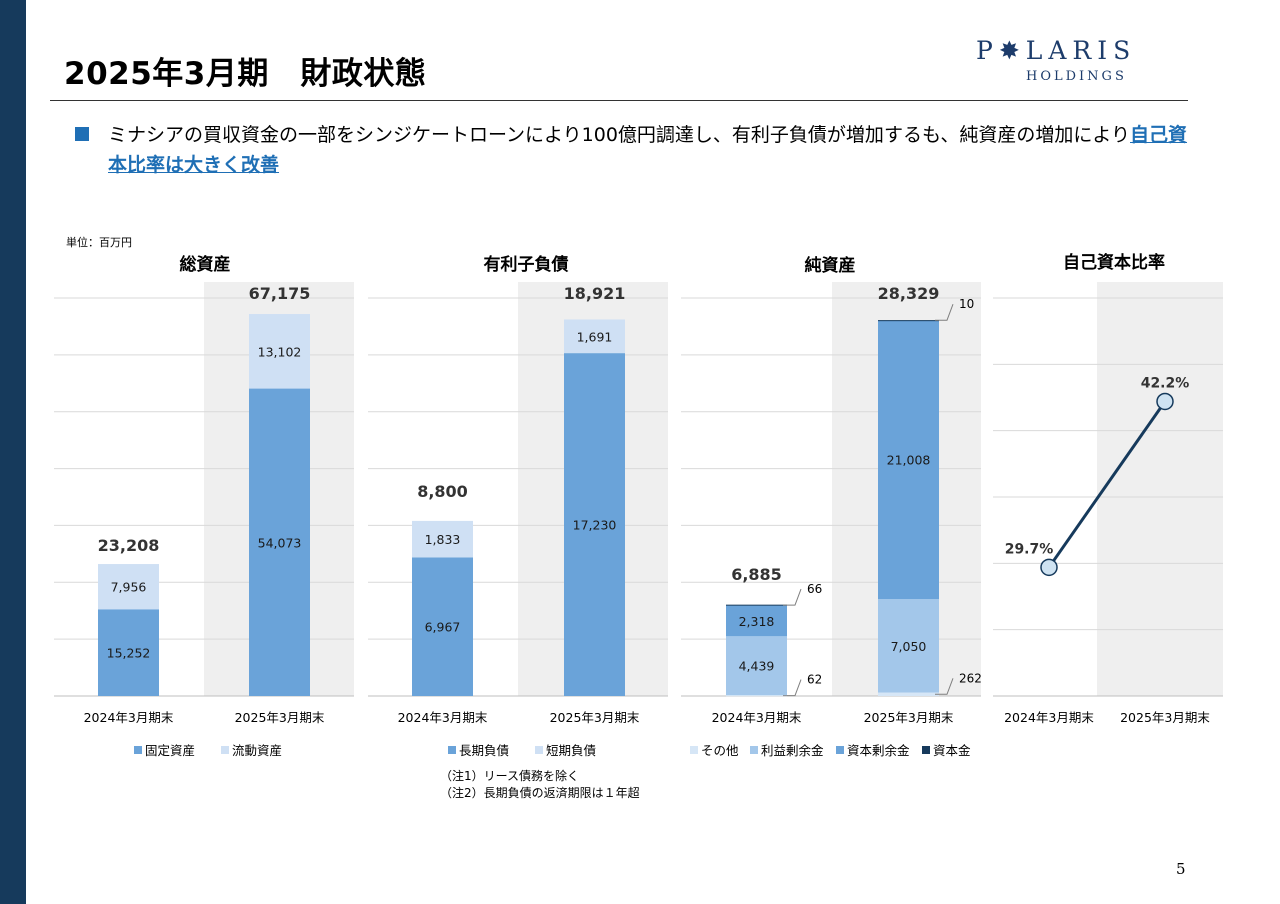 The height and width of the screenshot is (904, 1280). Describe the element at coordinates (205, 264) in the screenshot. I see `chart-1-title: 総資産` at that location.